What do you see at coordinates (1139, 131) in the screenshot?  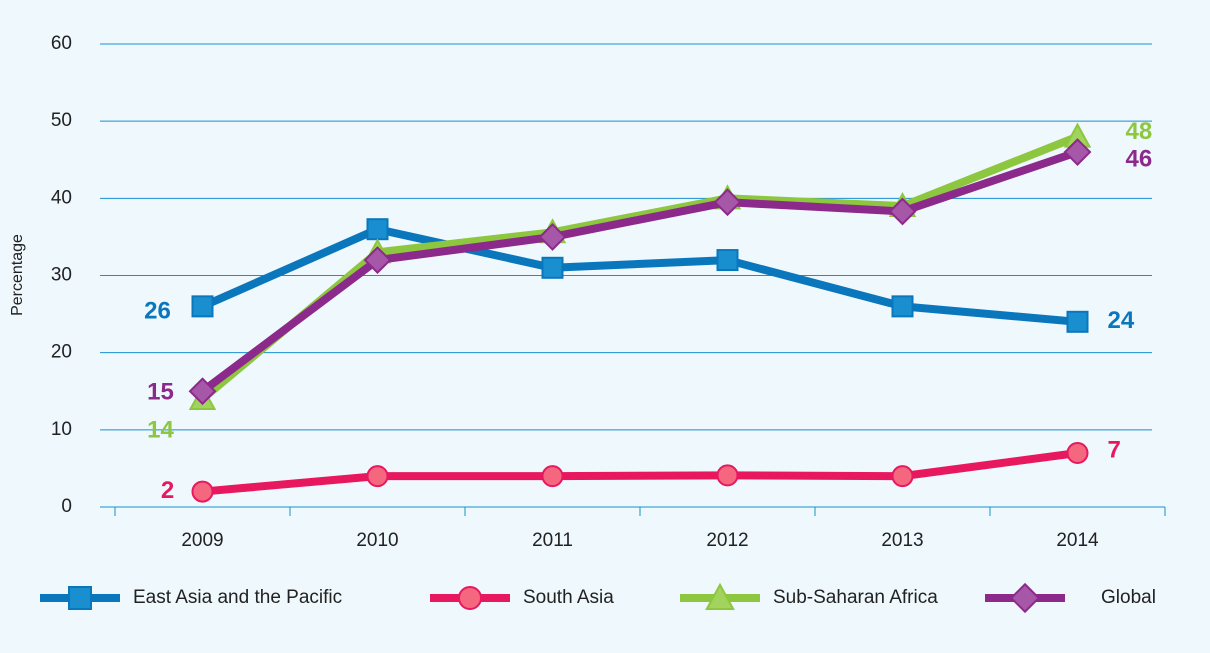 I see `data-label: 48` at bounding box center [1139, 131].